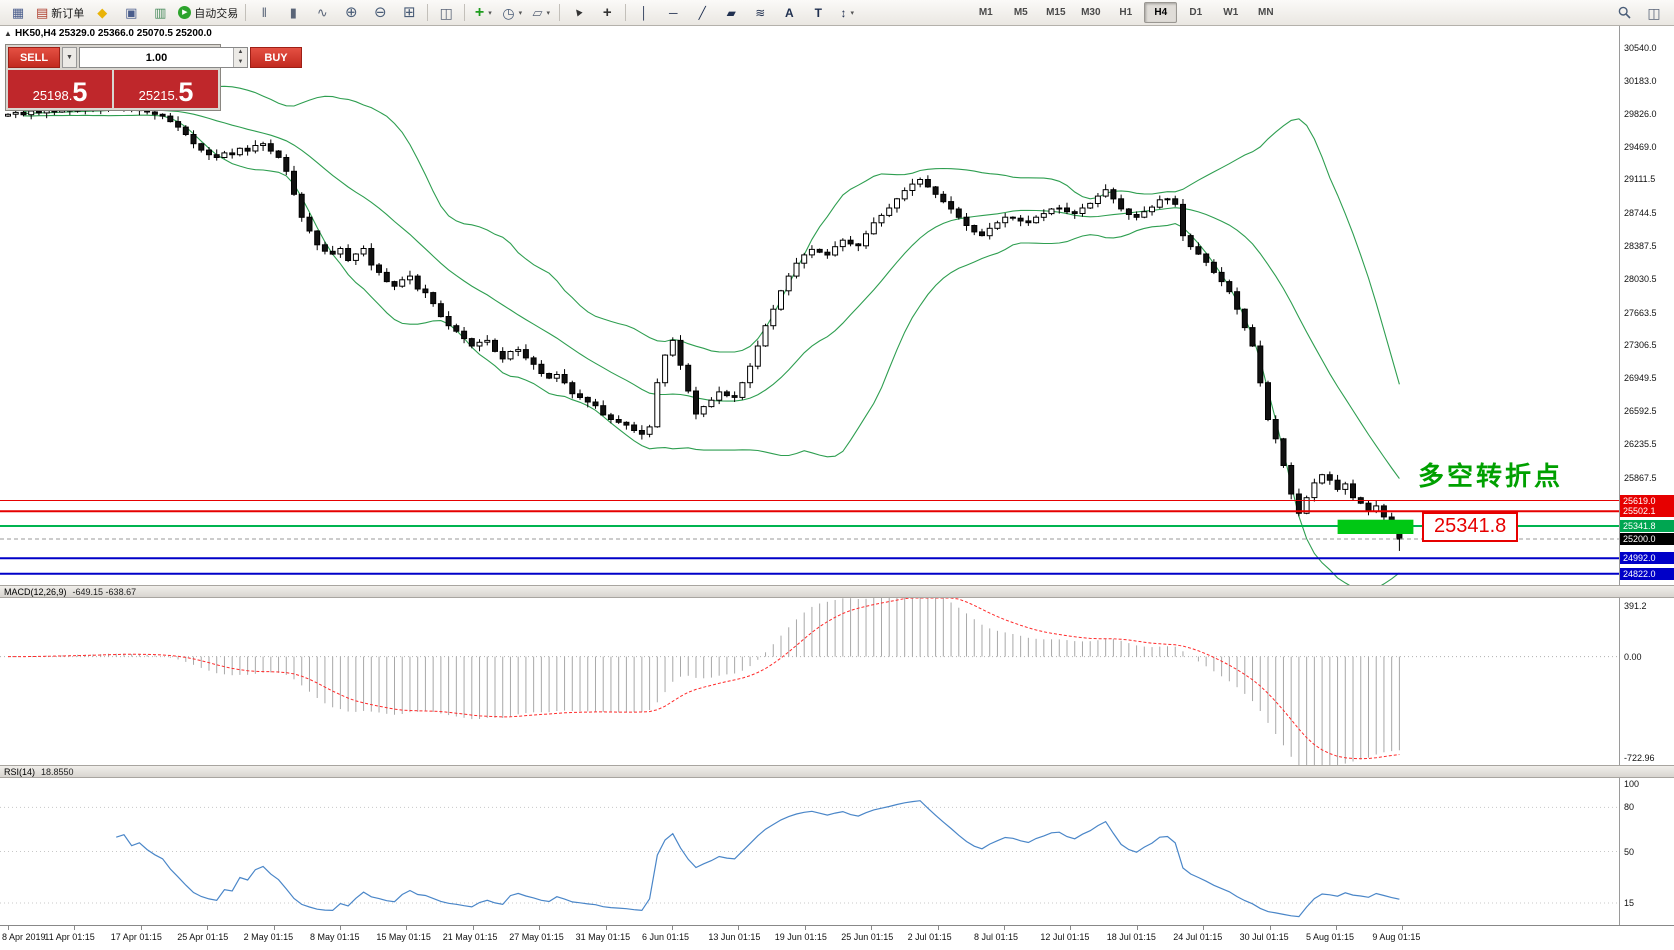 This screenshot has height=950, width=1674. What do you see at coordinates (1266, 12) in the screenshot?
I see `timeframe-button-mn: MN` at bounding box center [1266, 12].